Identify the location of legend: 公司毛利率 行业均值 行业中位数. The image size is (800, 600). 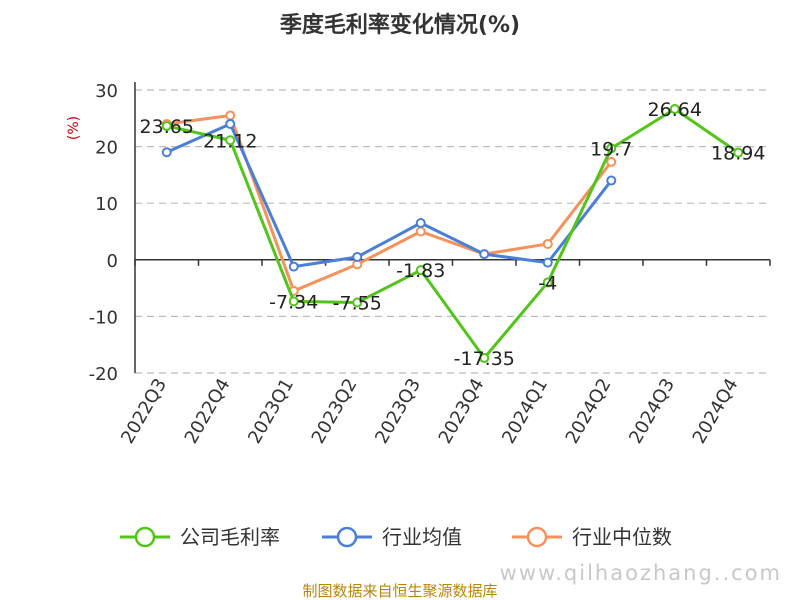
(396, 537).